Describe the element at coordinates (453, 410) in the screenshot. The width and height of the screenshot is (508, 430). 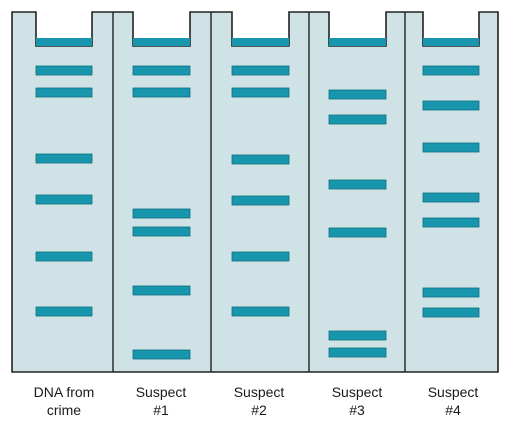
I see `lane-label-line2: #4` at that location.